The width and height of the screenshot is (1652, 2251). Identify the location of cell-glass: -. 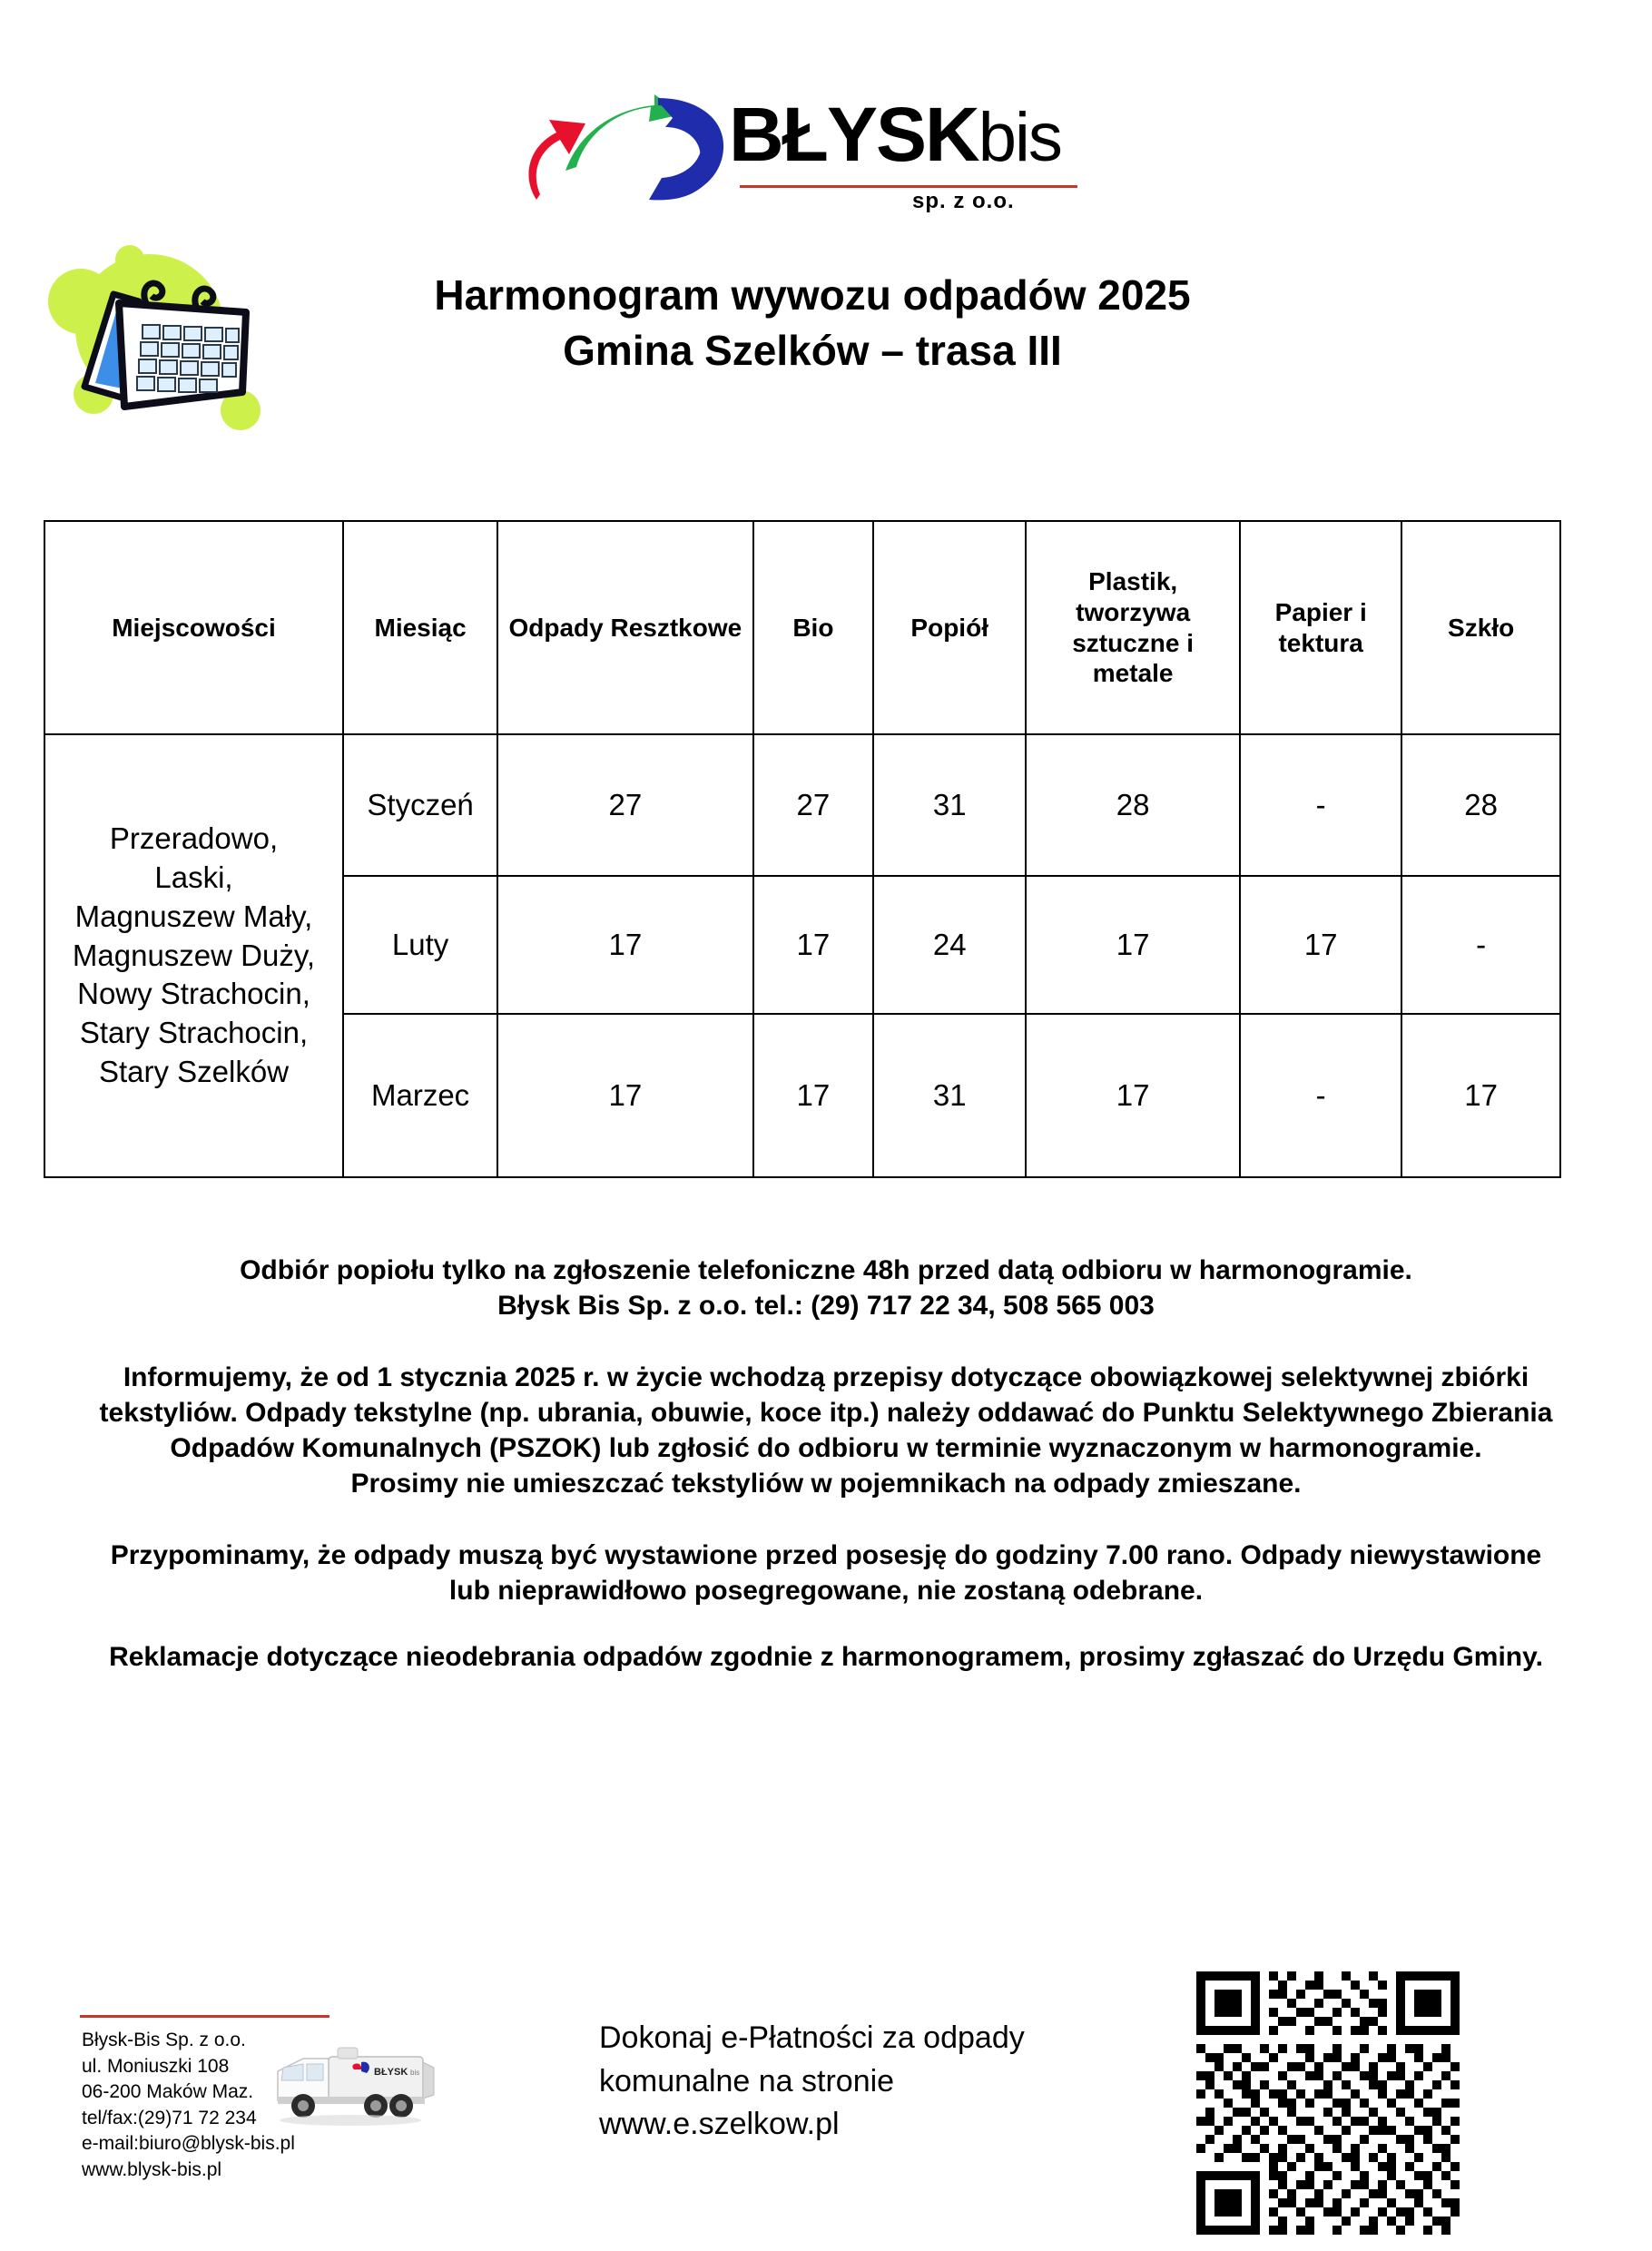
(1481, 945).